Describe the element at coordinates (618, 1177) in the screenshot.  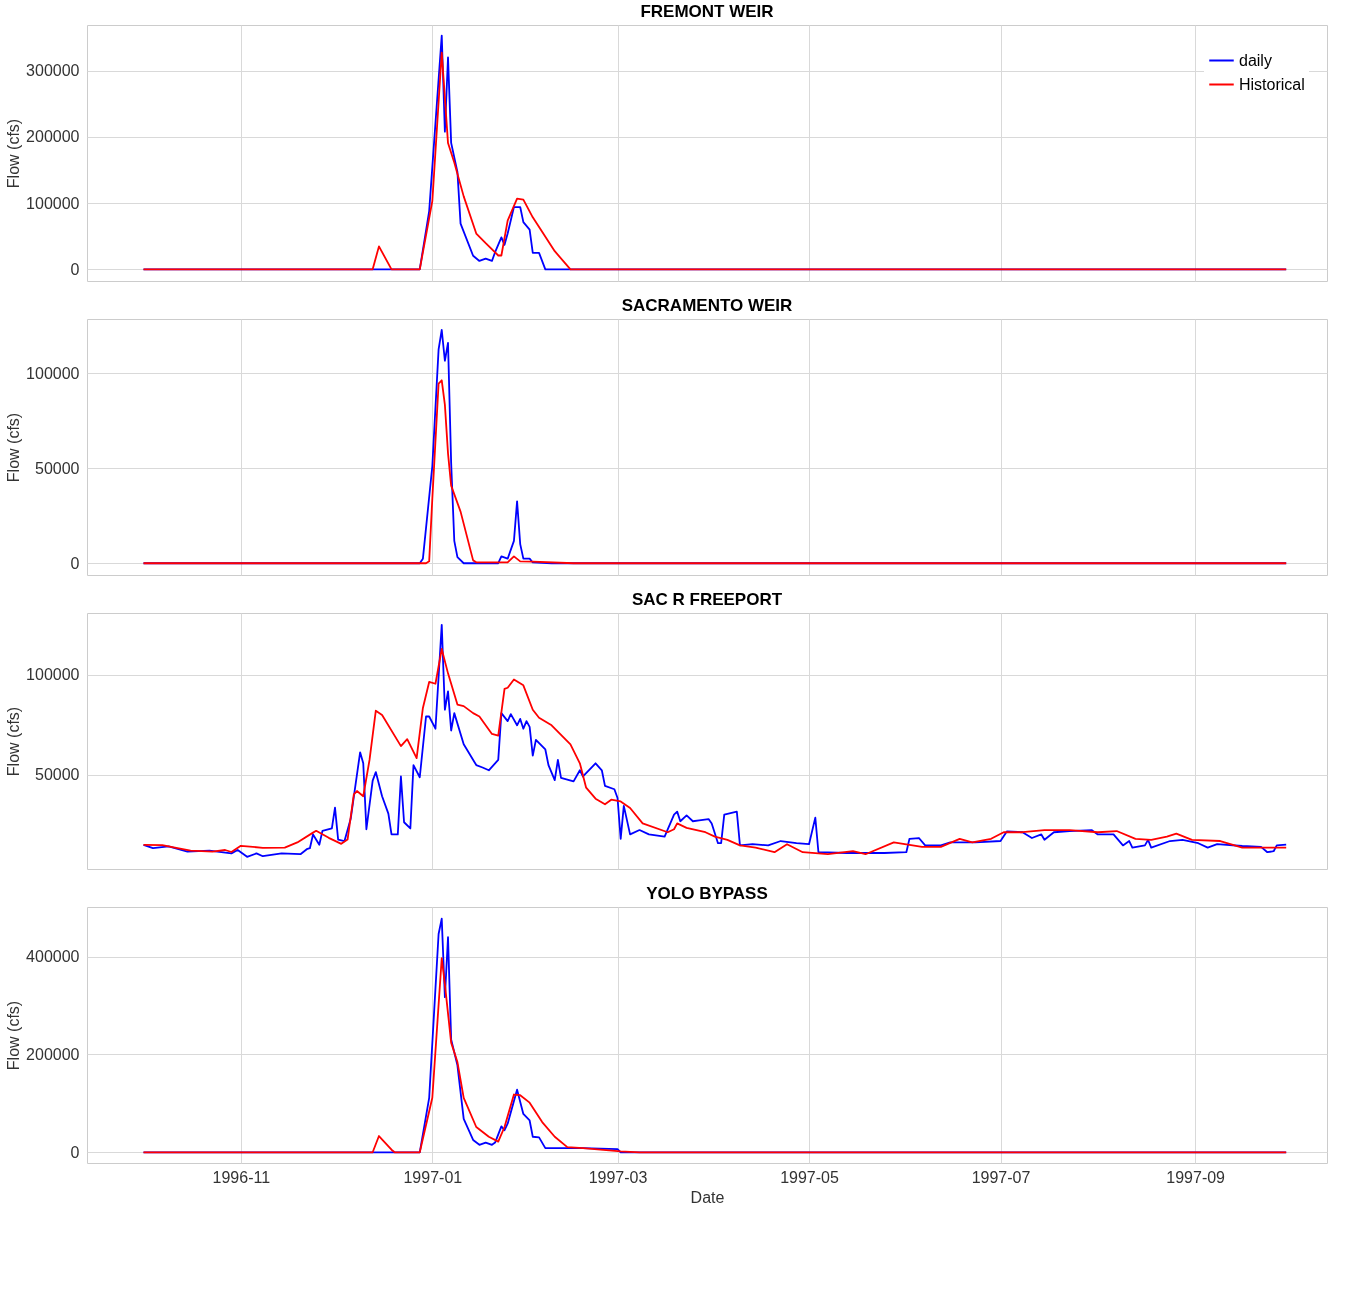
I see `x-tick-label: 1997-03` at that location.